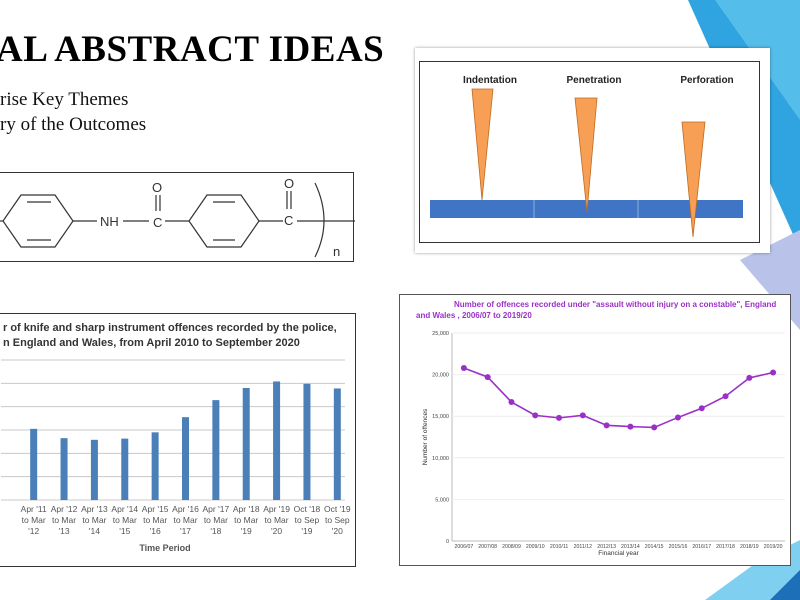  Describe the element at coordinates (157, 222) in the screenshot. I see `atom-c1: C` at that location.